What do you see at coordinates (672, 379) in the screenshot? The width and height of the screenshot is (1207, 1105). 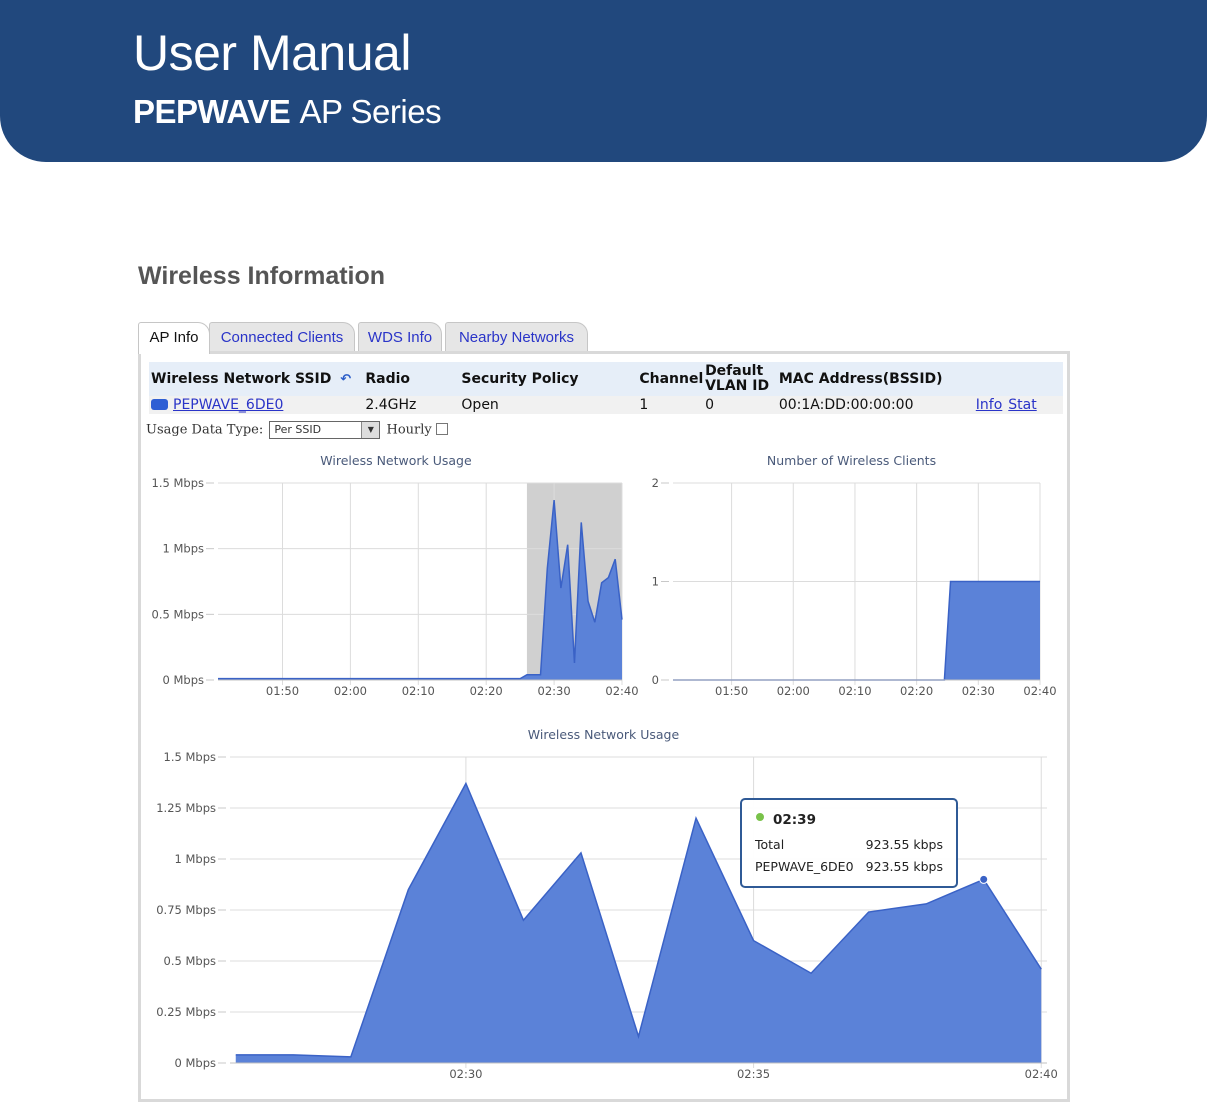 I see `col-channel: Channel` at bounding box center [672, 379].